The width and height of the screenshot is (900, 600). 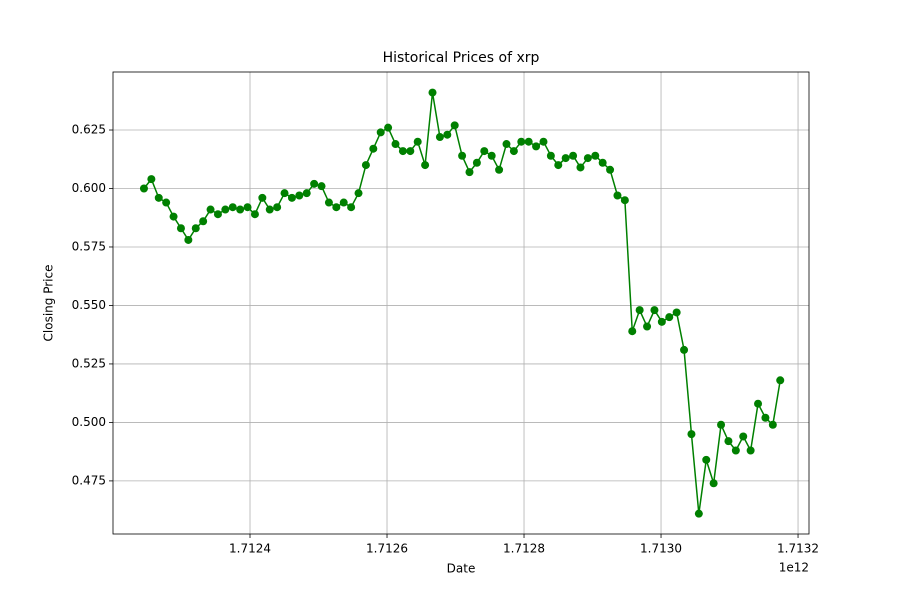 What do you see at coordinates (250, 549) in the screenshot?
I see `x-tick-label: 1.7124` at bounding box center [250, 549].